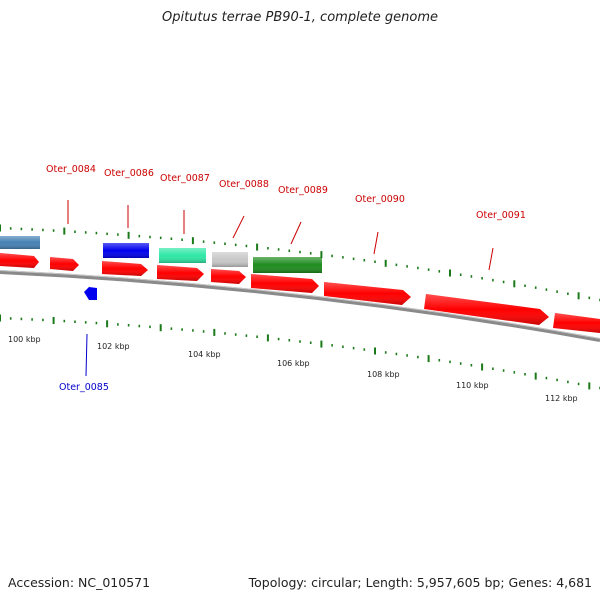  What do you see at coordinates (561, 398) in the screenshot?
I see `scale-label: 112 kbp` at bounding box center [561, 398].